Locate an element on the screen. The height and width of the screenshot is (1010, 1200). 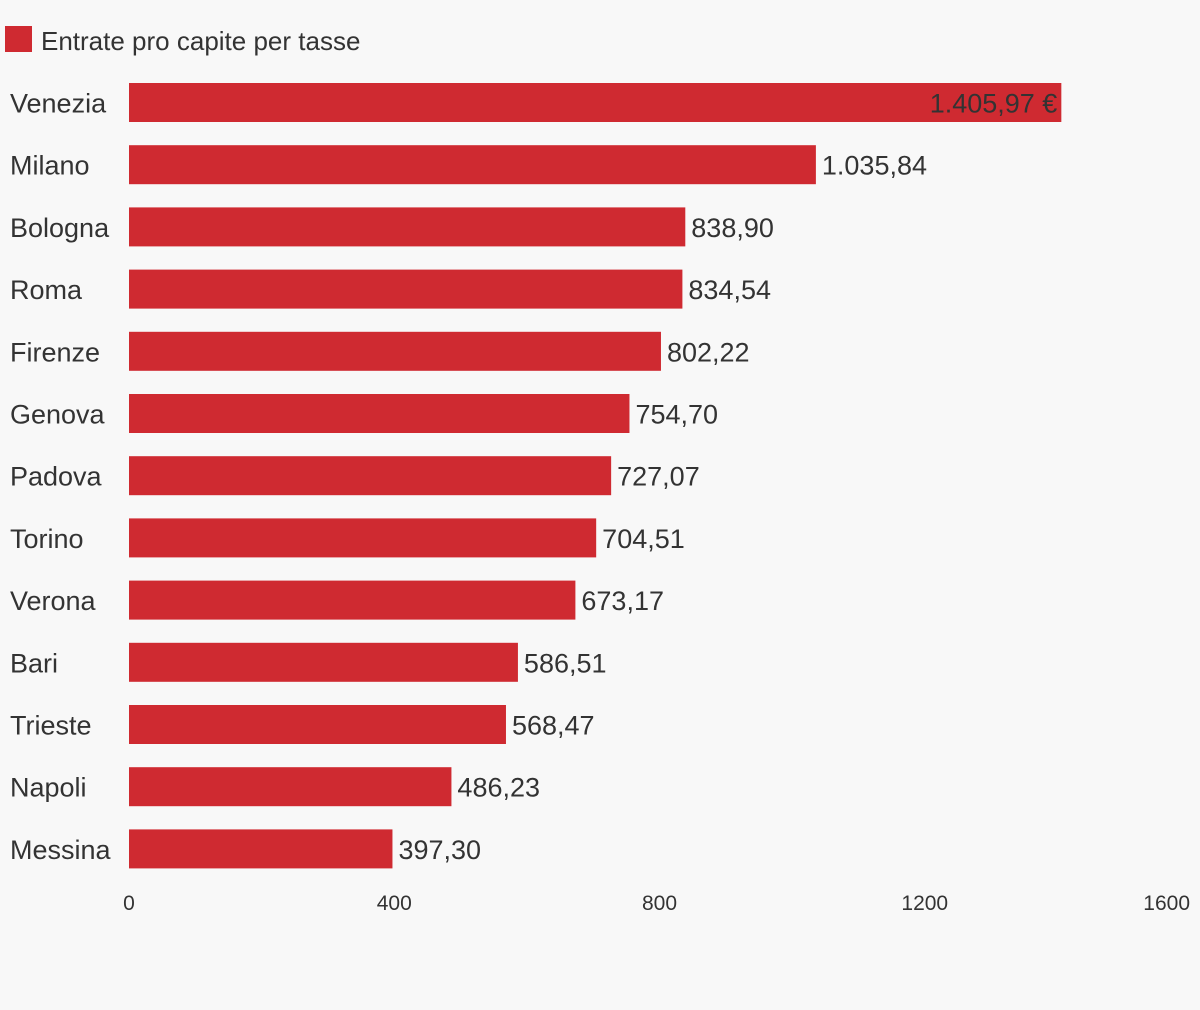
value-label: 838,90 is located at coordinates (732, 228).